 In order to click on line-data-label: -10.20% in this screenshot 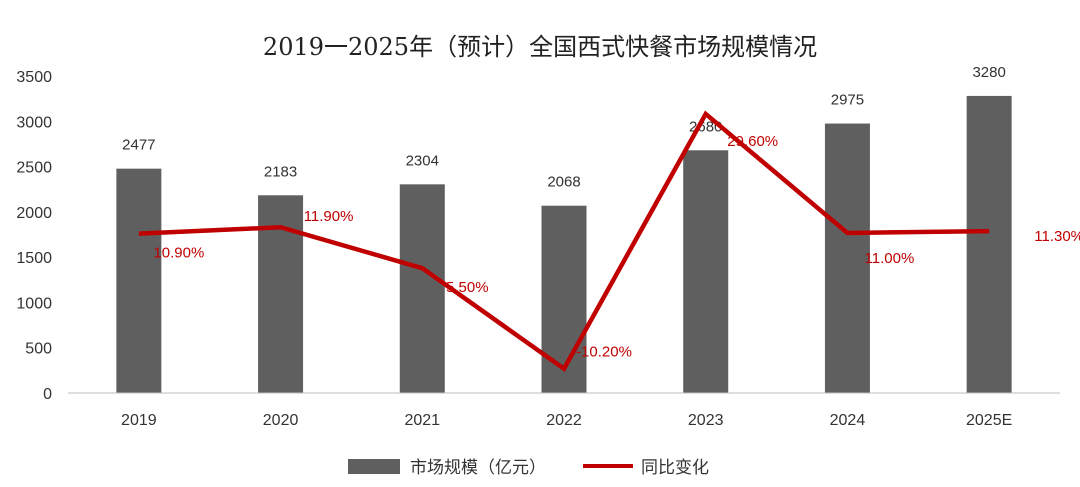, I will do `click(604, 352)`.